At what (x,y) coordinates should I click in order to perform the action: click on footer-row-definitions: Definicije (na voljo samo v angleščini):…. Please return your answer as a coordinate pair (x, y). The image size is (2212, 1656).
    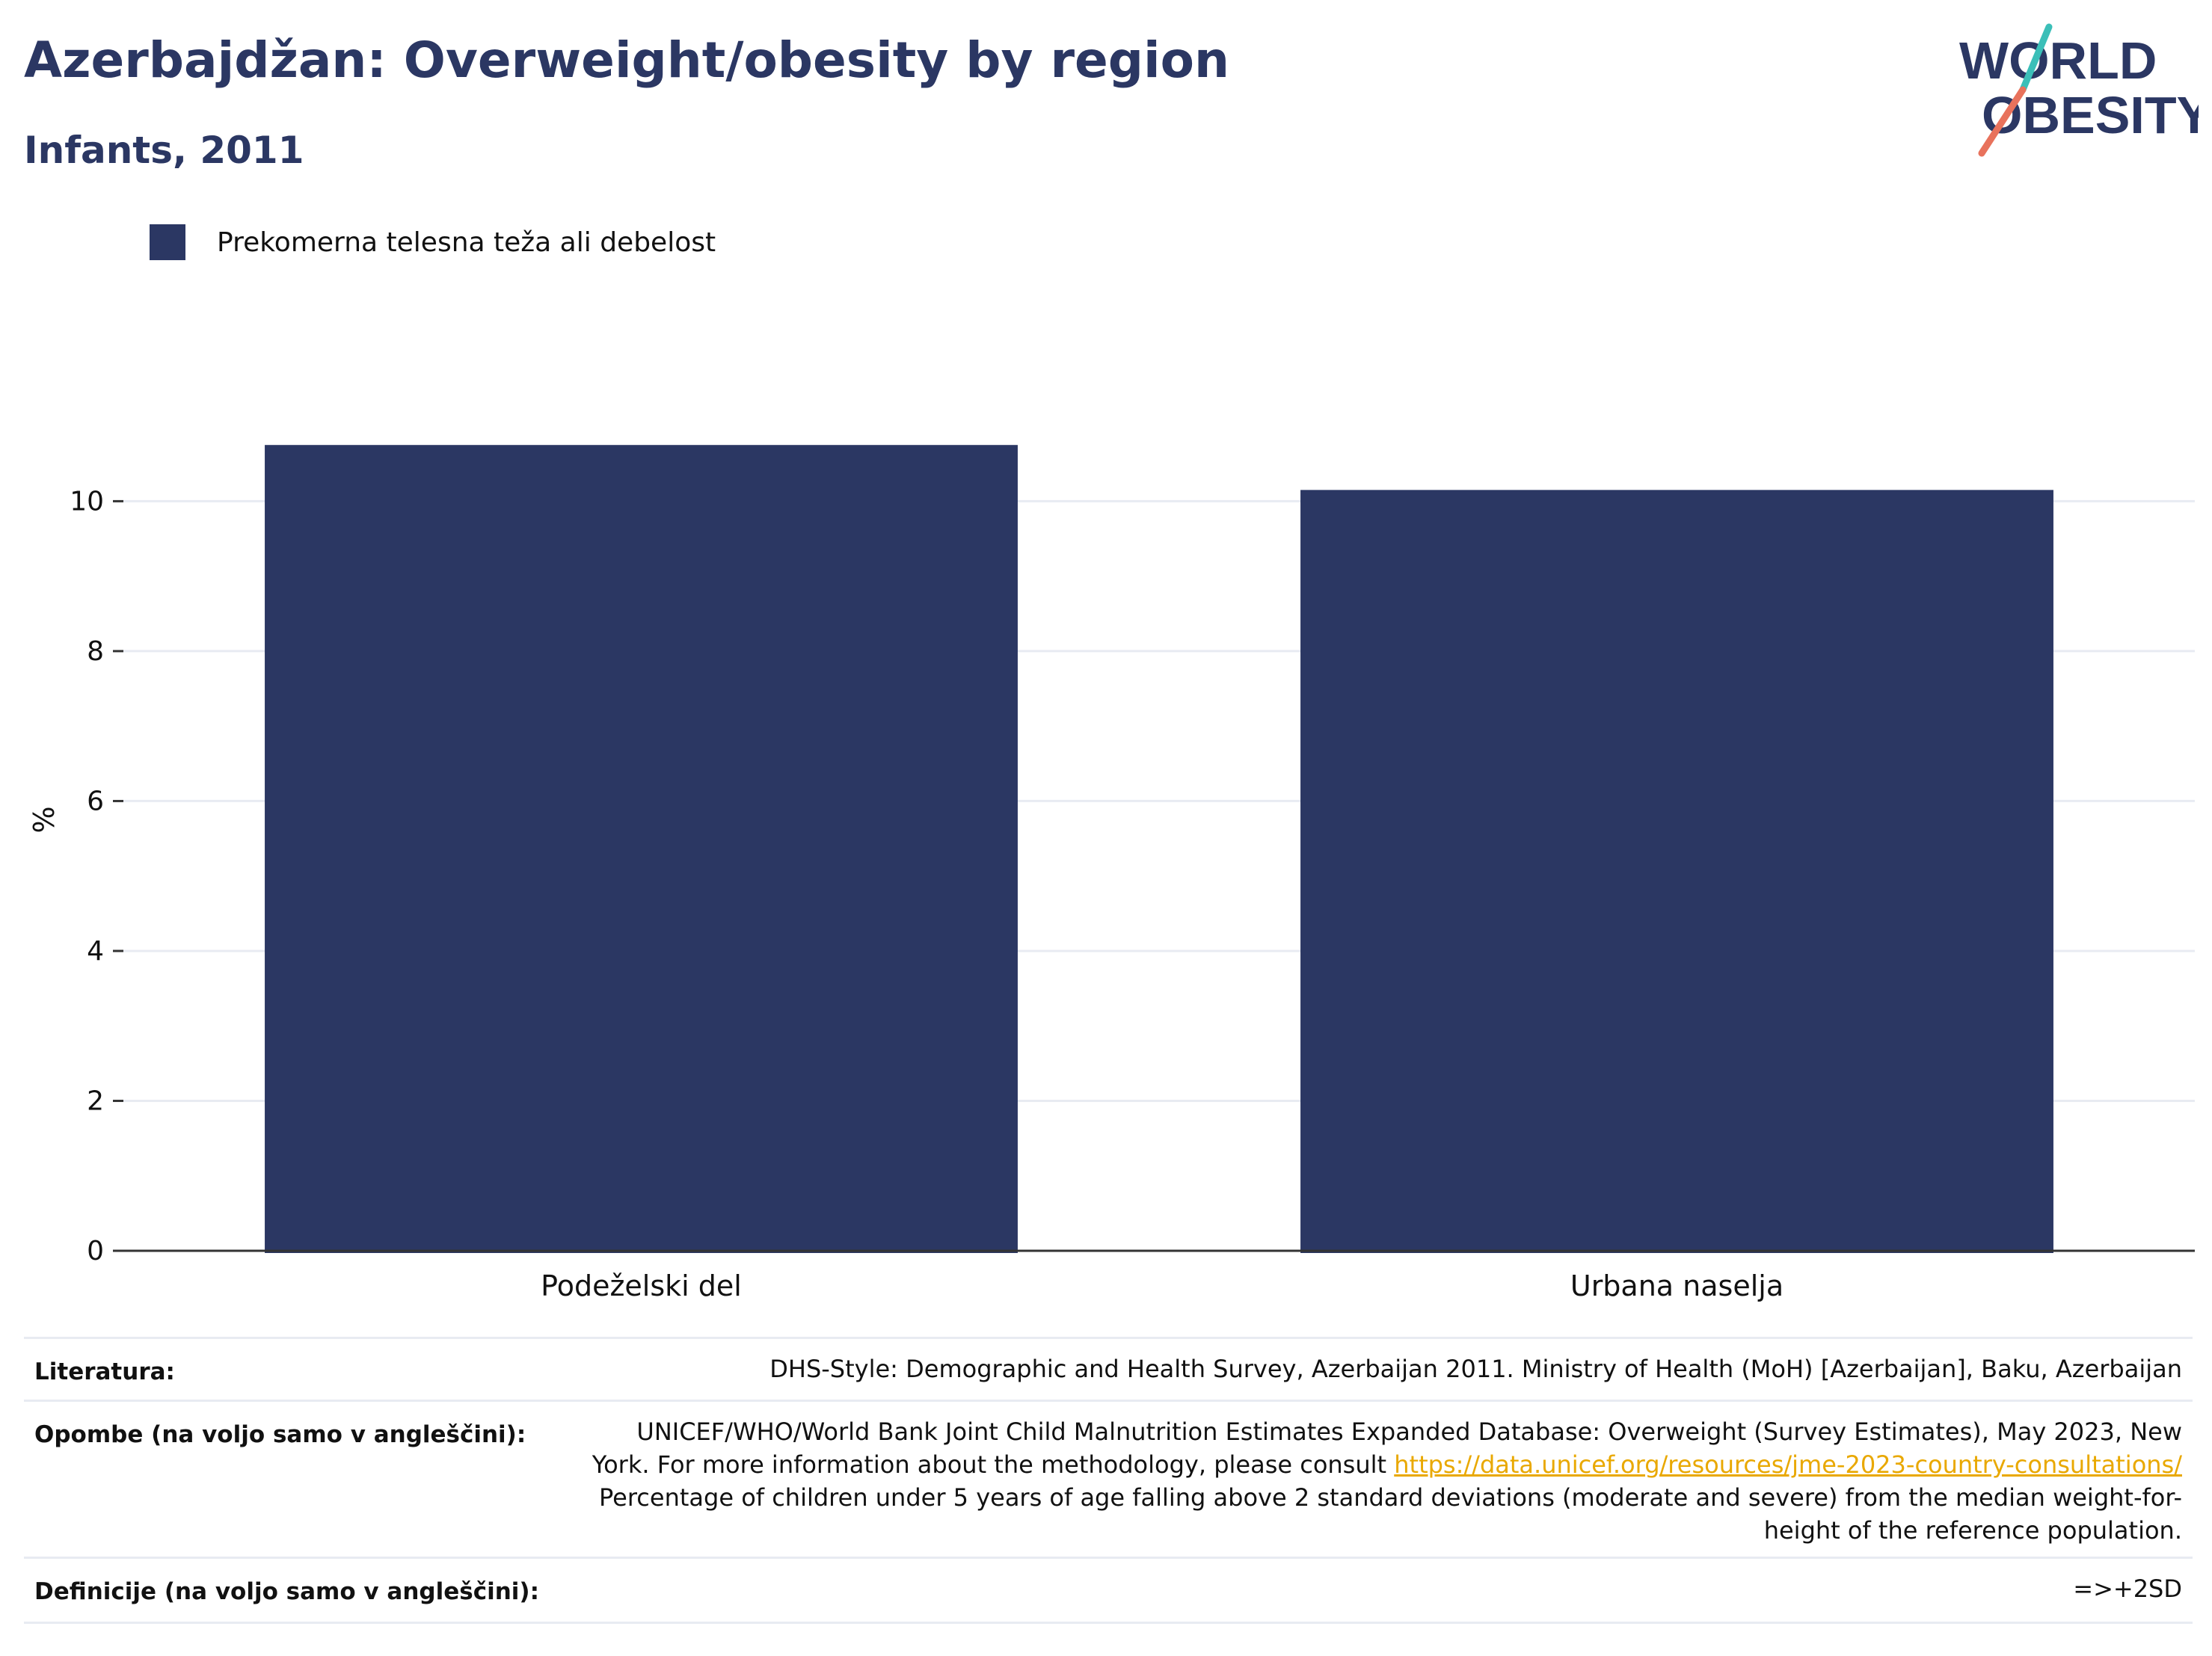
    Looking at the image, I should click on (1108, 1591).